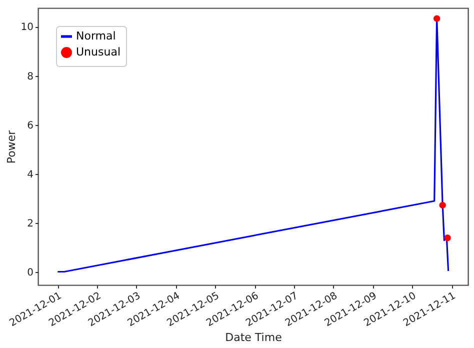 The image size is (474, 348). What do you see at coordinates (30, 273) in the screenshot?
I see `y-tick-label: 0` at bounding box center [30, 273].